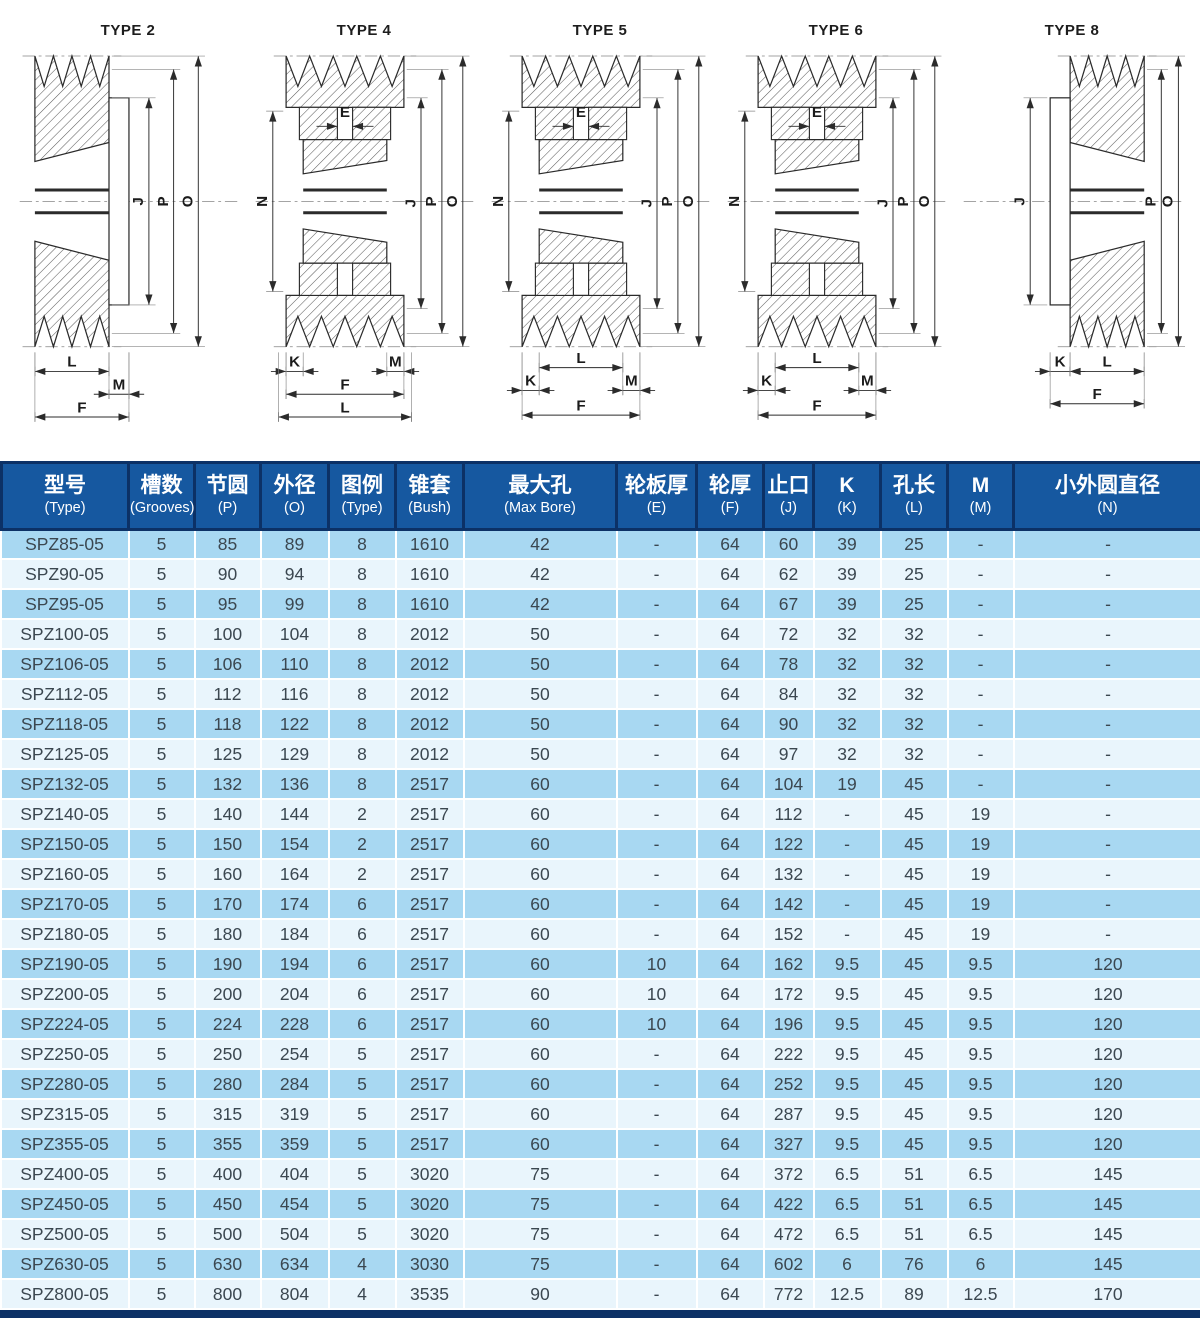  What do you see at coordinates (227, 754) in the screenshot?
I see `table-cell: 125` at bounding box center [227, 754].